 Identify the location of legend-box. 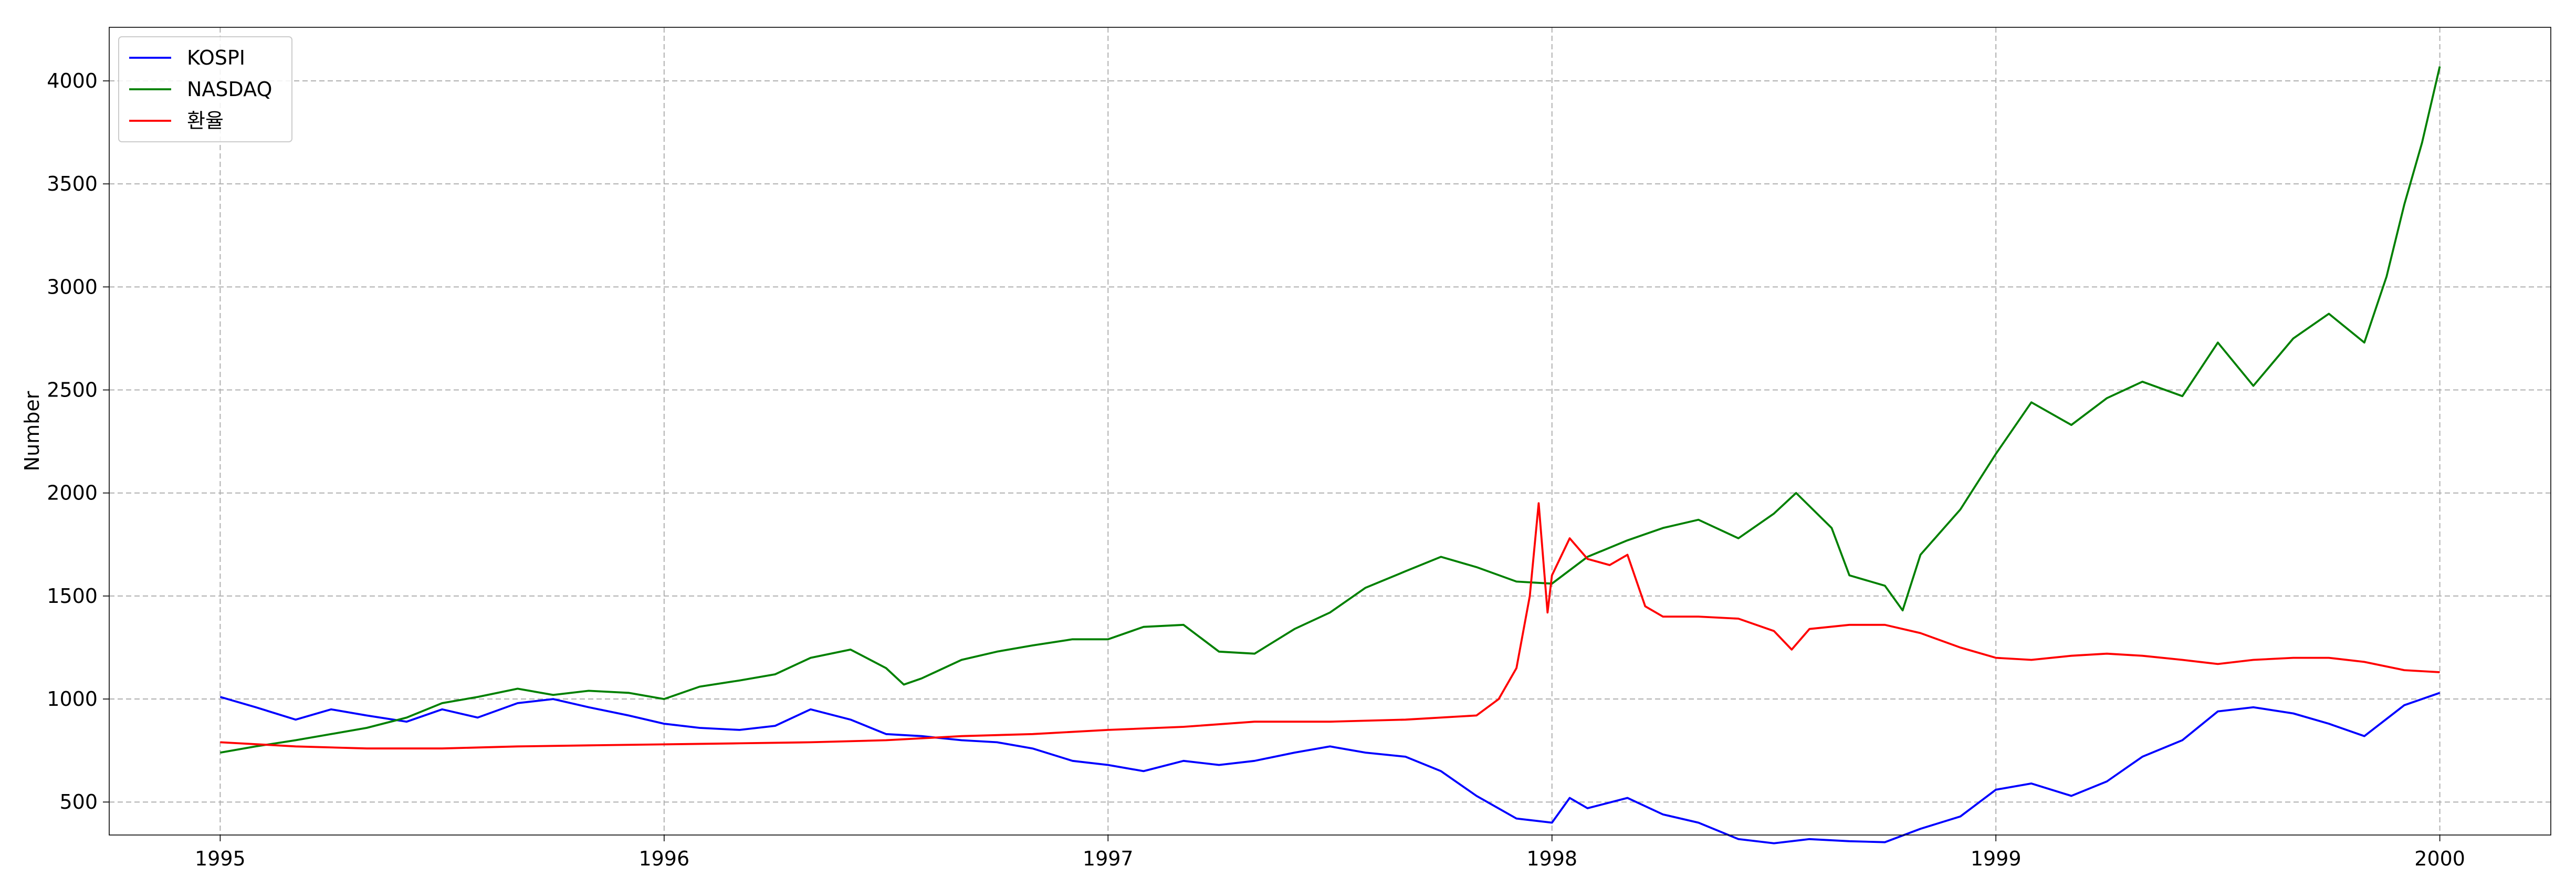
(205, 89).